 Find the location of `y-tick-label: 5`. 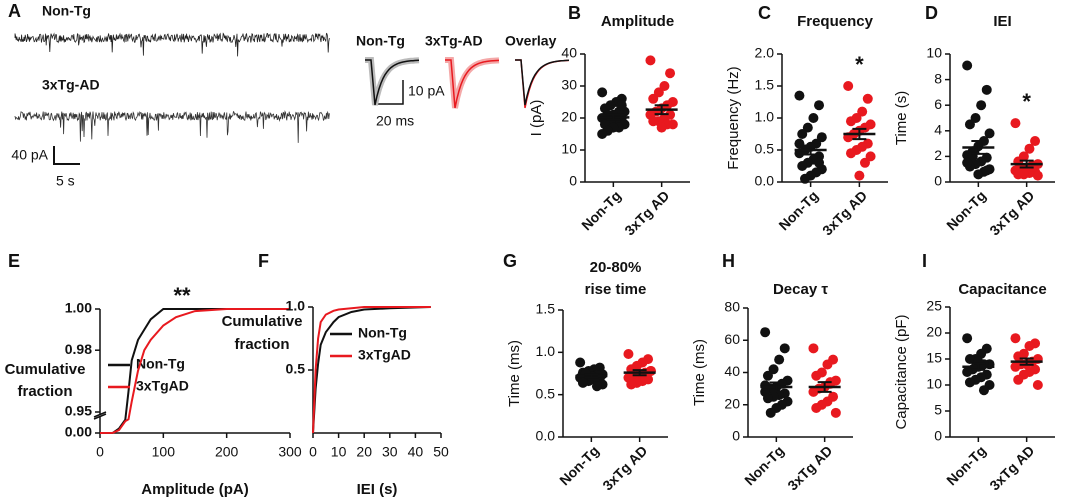

y-tick-label: 5 is located at coordinates (938, 410).